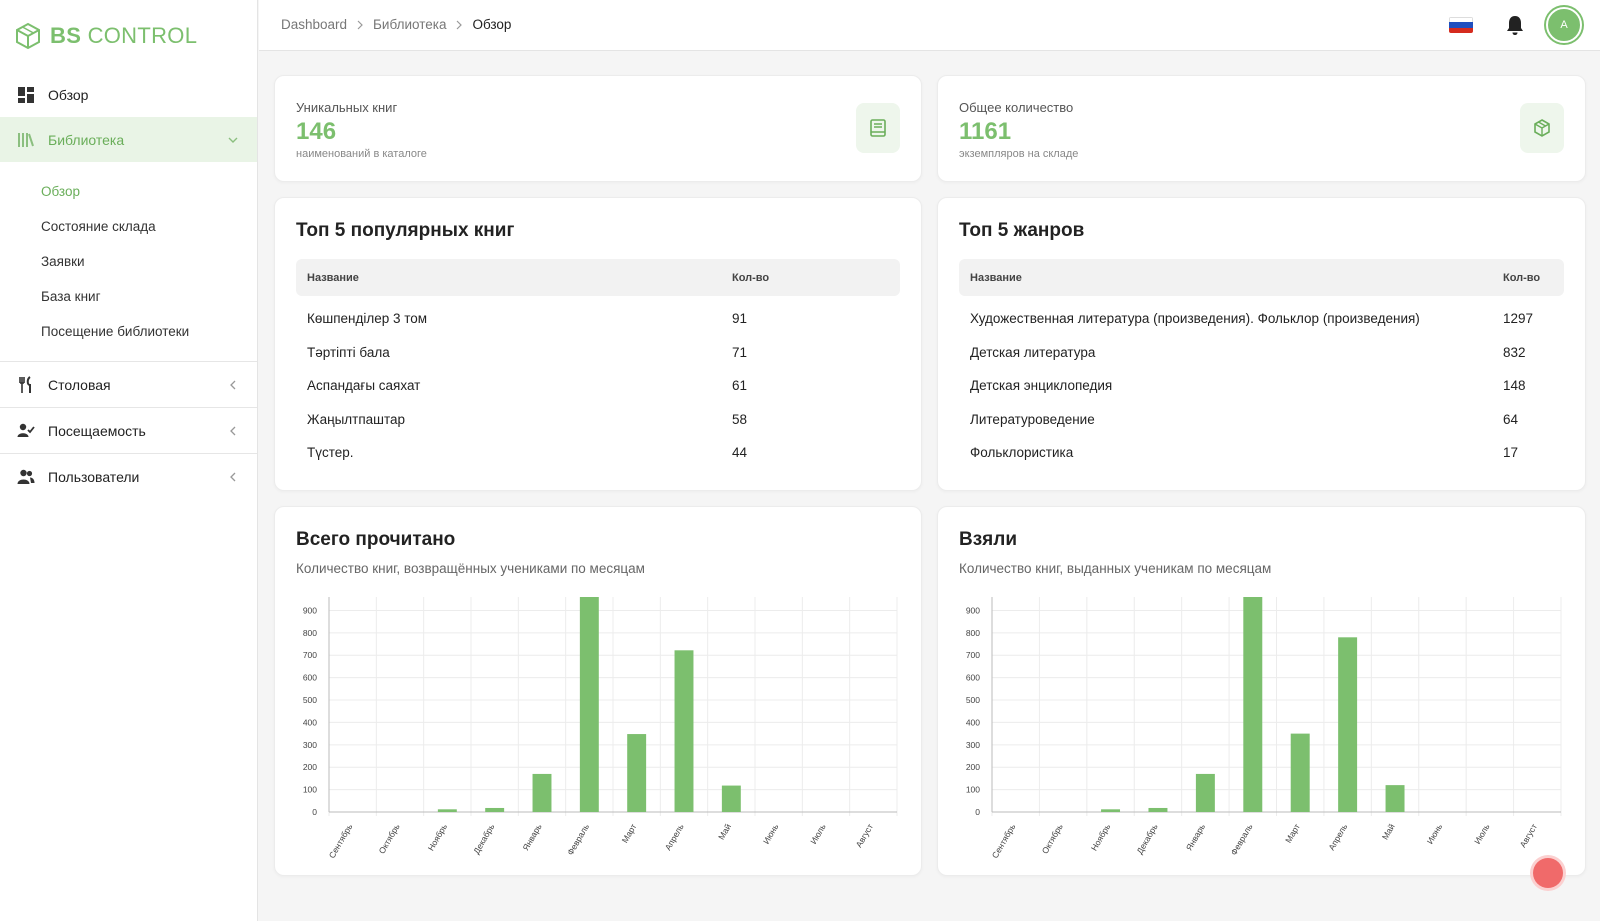 This screenshot has width=1600, height=921. Describe the element at coordinates (361, 154) in the screenshot. I see `stat-subtext: наименований в каталоге` at that location.